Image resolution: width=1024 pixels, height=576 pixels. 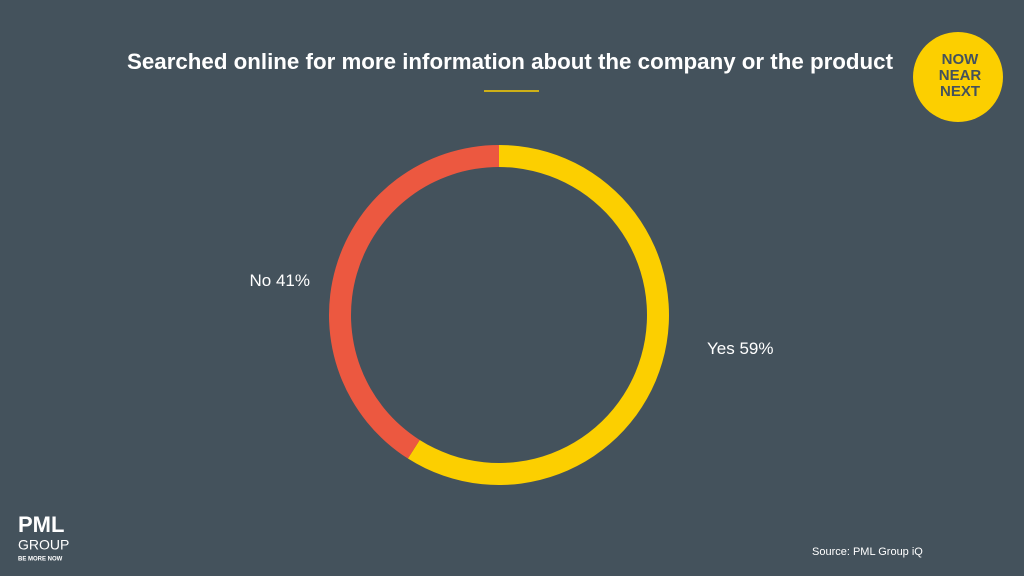 What do you see at coordinates (721, 348) in the screenshot?
I see `category-label: Yes` at bounding box center [721, 348].